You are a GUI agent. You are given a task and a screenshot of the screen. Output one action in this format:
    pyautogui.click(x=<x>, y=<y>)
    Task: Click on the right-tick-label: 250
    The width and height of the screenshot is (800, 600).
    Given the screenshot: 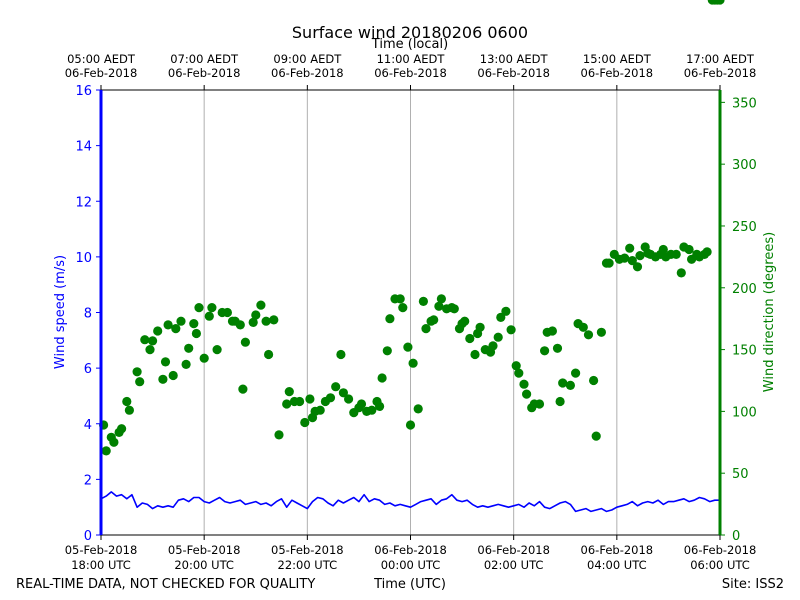 What is the action you would take?
    pyautogui.click(x=744, y=227)
    